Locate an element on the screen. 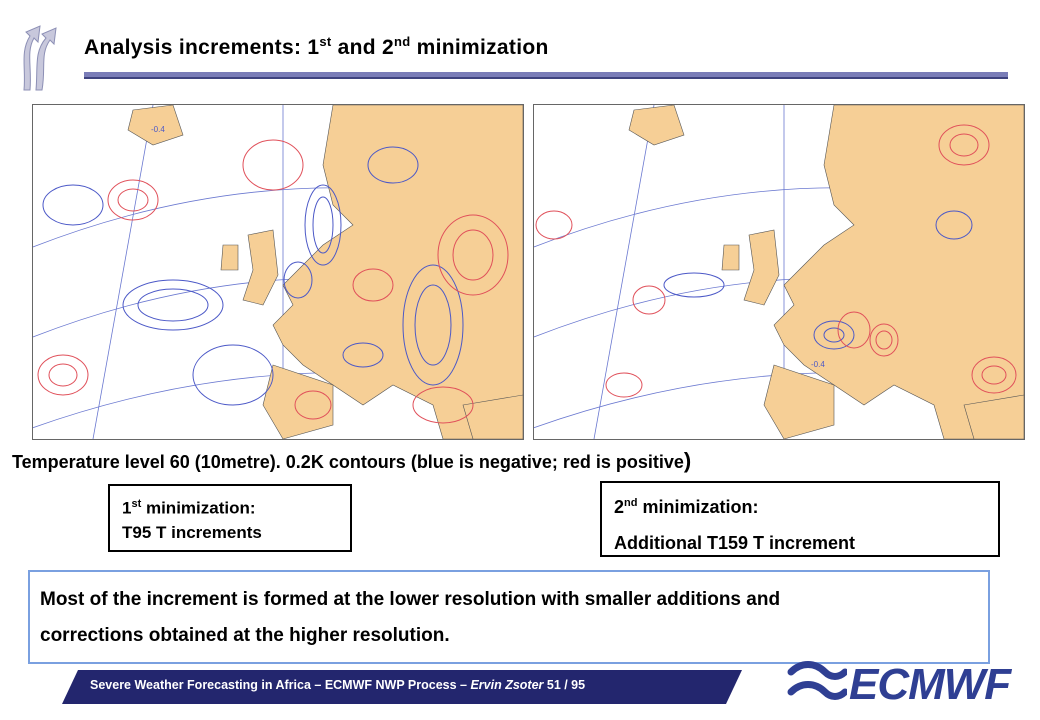  first-minimization-box: 1st minimization: T95 T increments is located at coordinates (230, 518).